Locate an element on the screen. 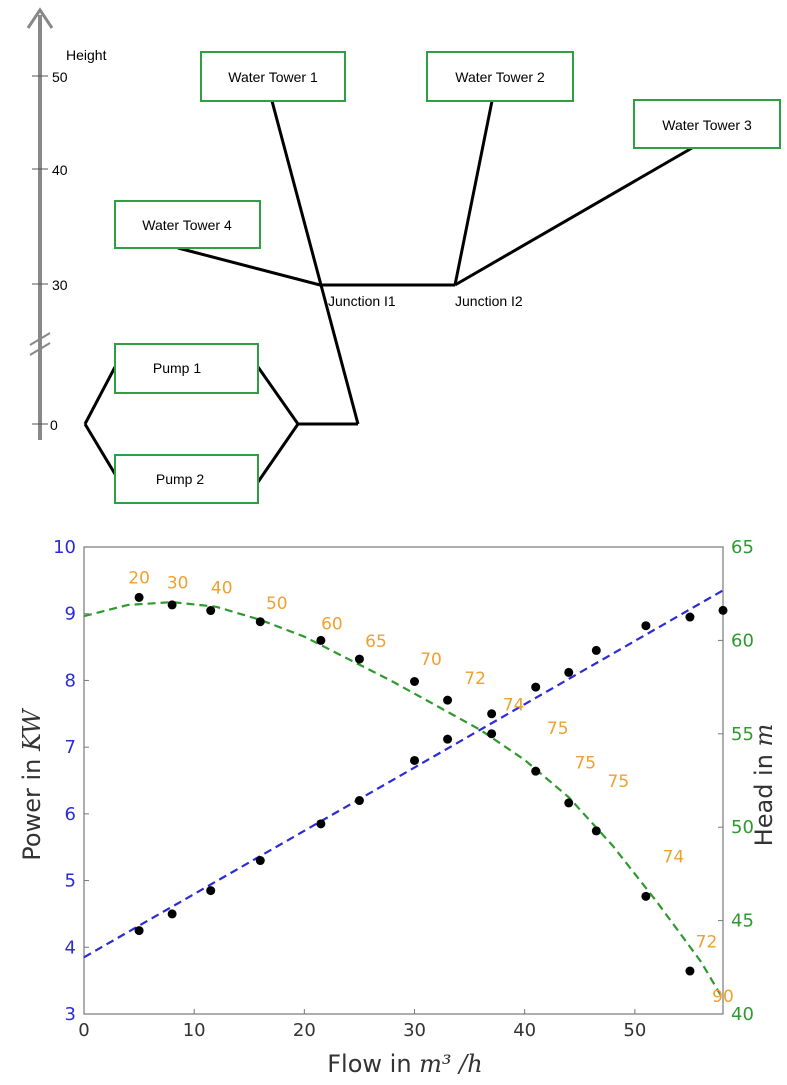 The width and height of the screenshot is (787, 1085). water-tower-4-box: Water Tower 4 is located at coordinates (187, 224).